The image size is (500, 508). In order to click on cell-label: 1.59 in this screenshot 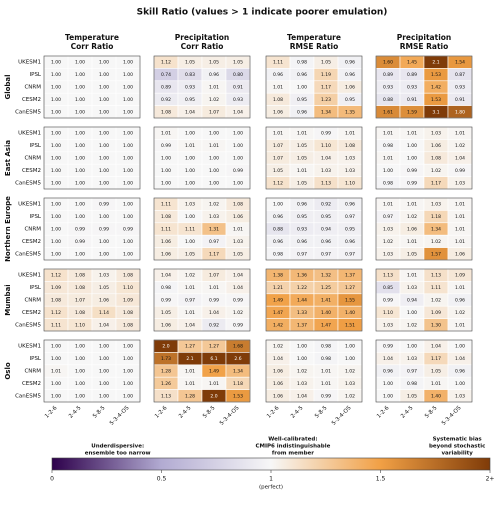, I will do `click(412, 112)`.